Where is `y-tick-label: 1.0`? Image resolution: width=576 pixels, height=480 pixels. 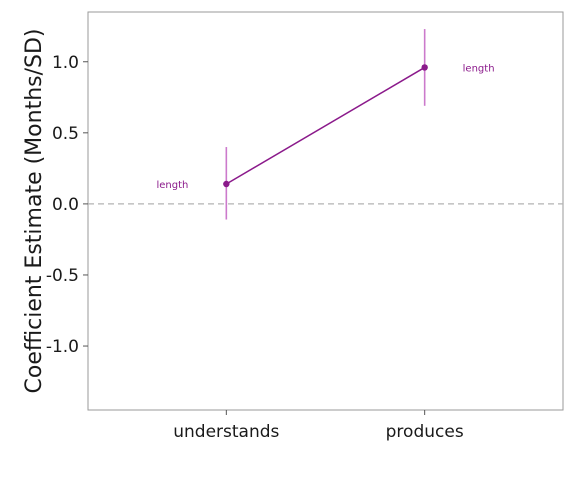 y-tick-label: 1.0 is located at coordinates (65, 63).